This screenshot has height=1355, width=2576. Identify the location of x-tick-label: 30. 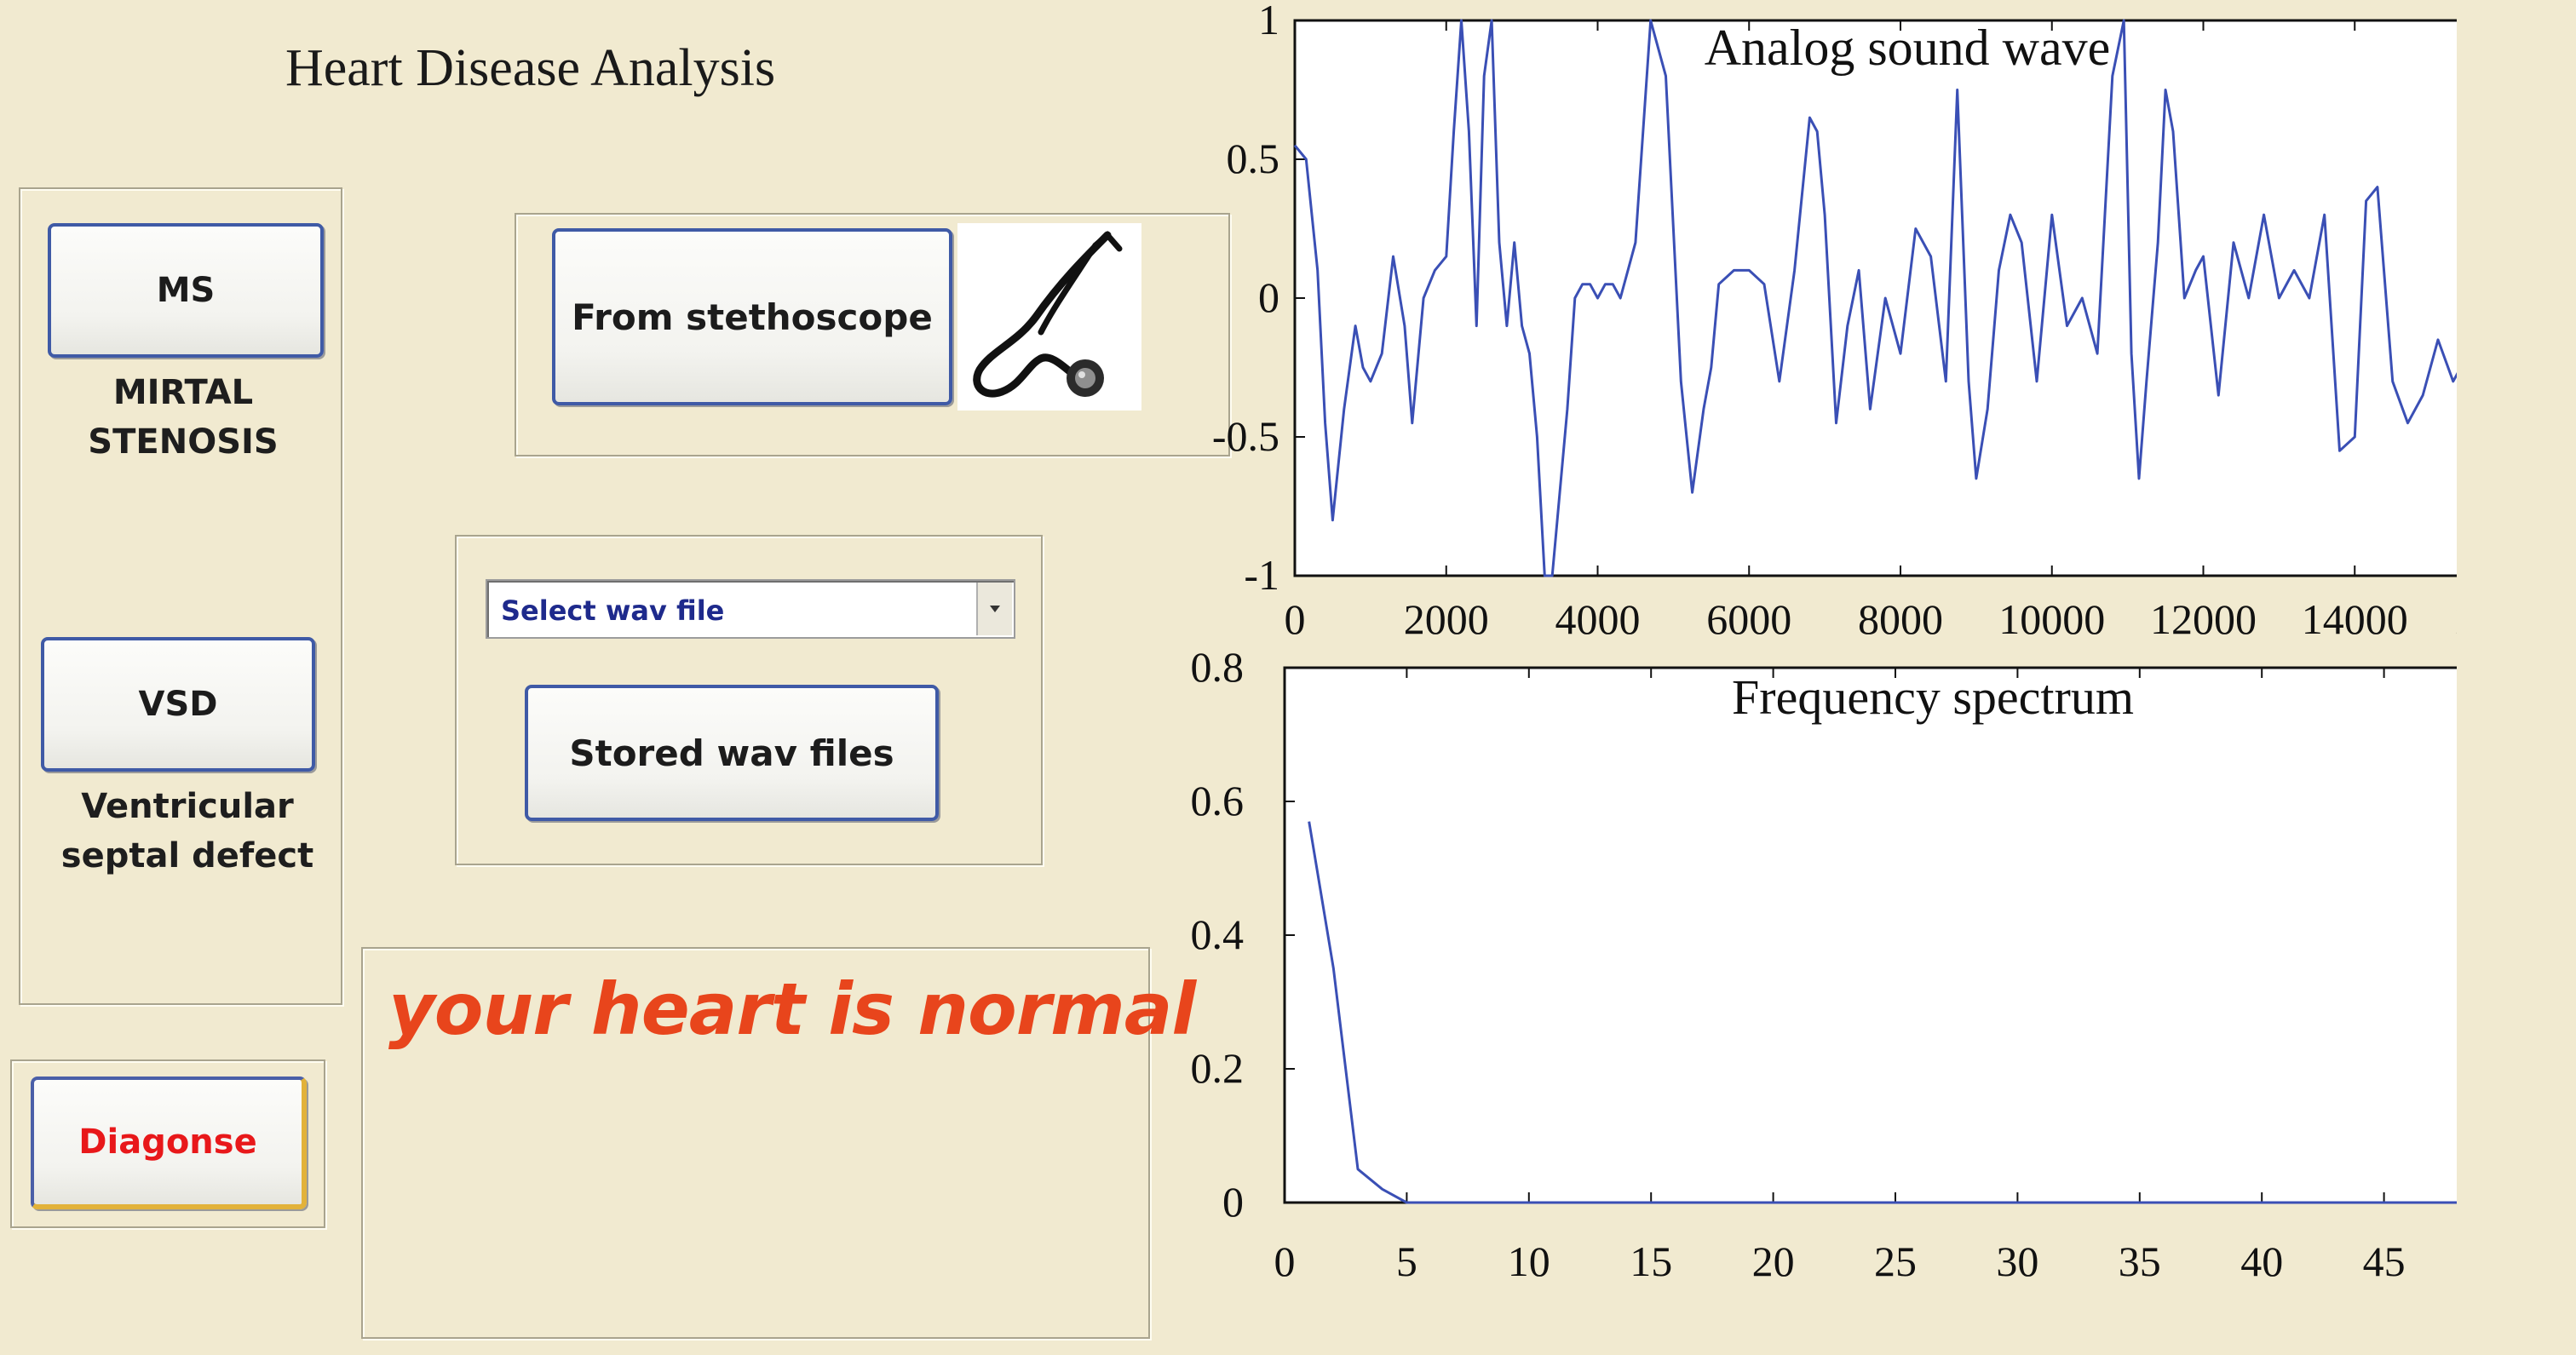
(2017, 1261).